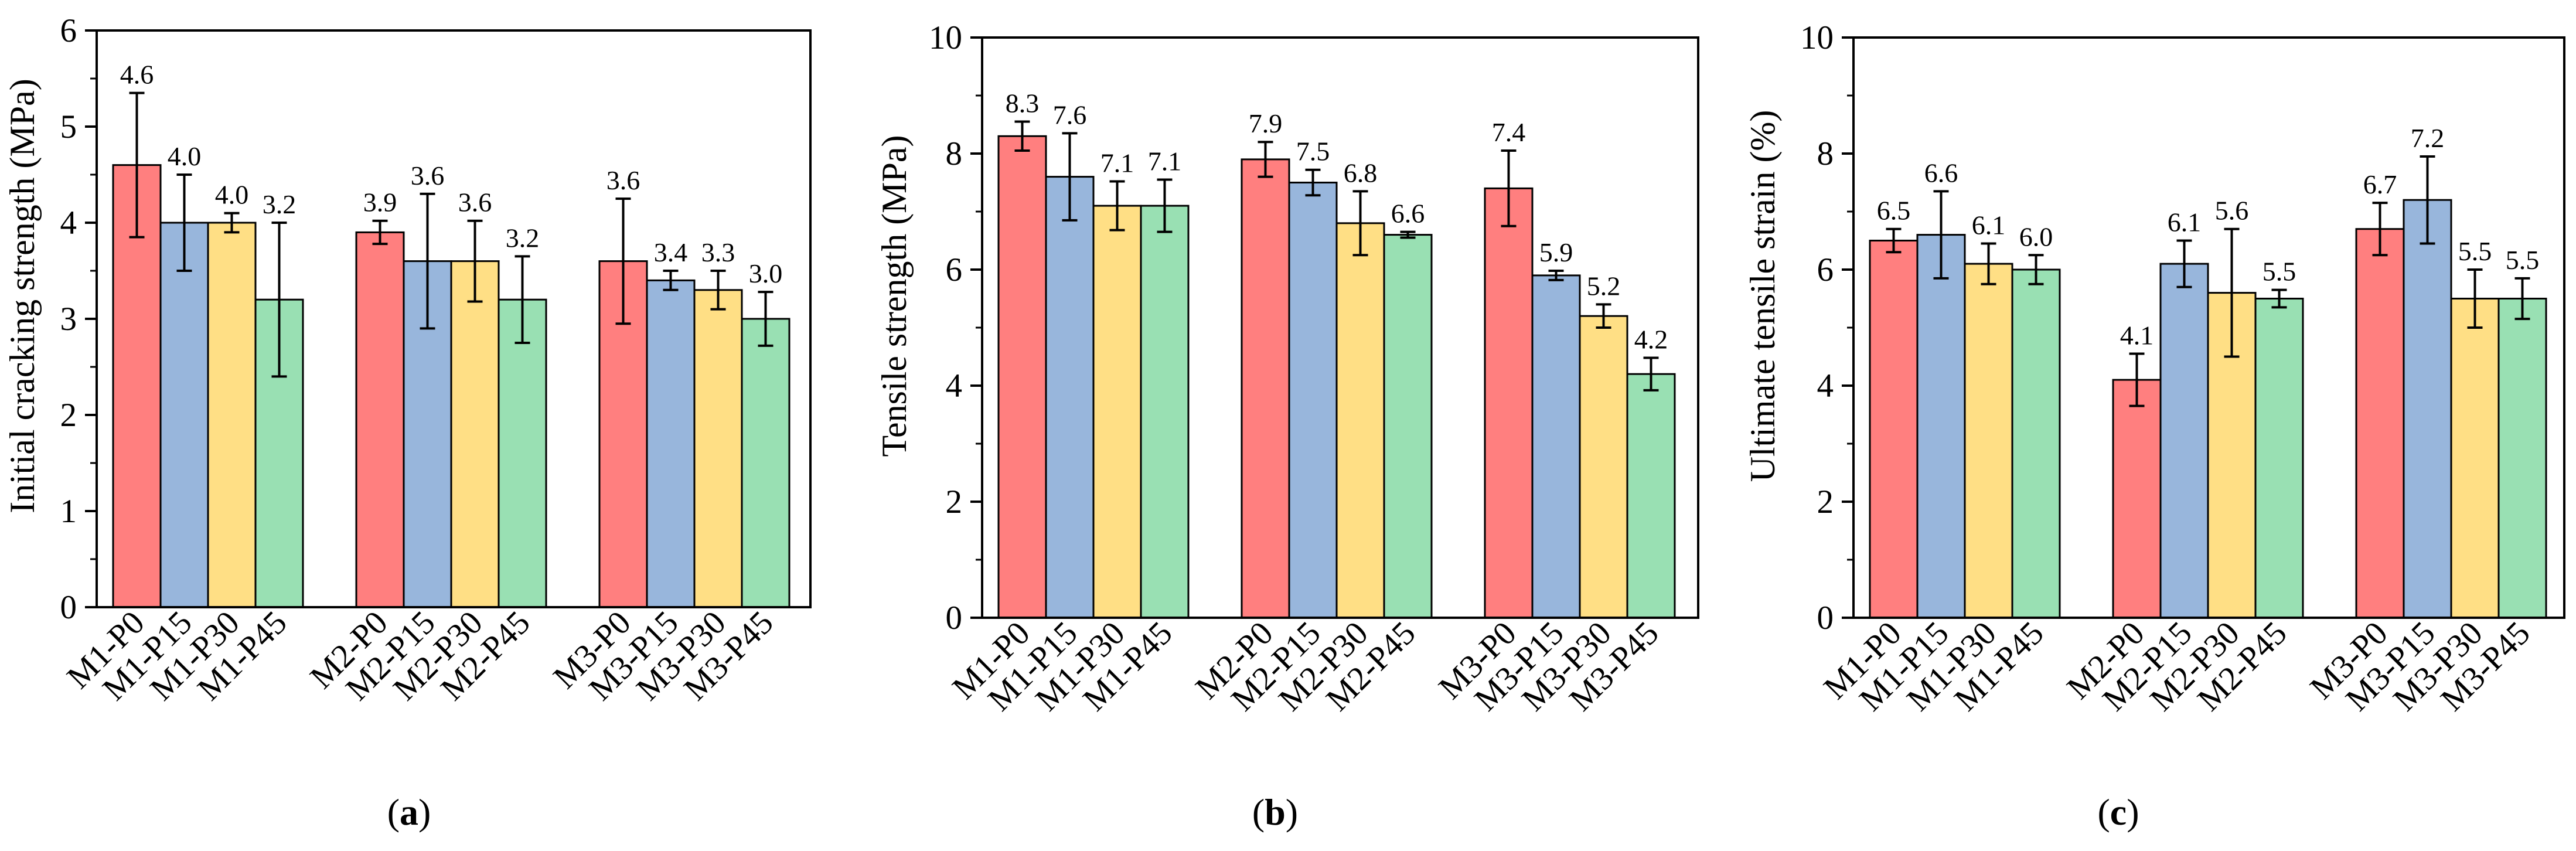  I want to click on value-label-m1-p30: 4.0, so click(232, 195).